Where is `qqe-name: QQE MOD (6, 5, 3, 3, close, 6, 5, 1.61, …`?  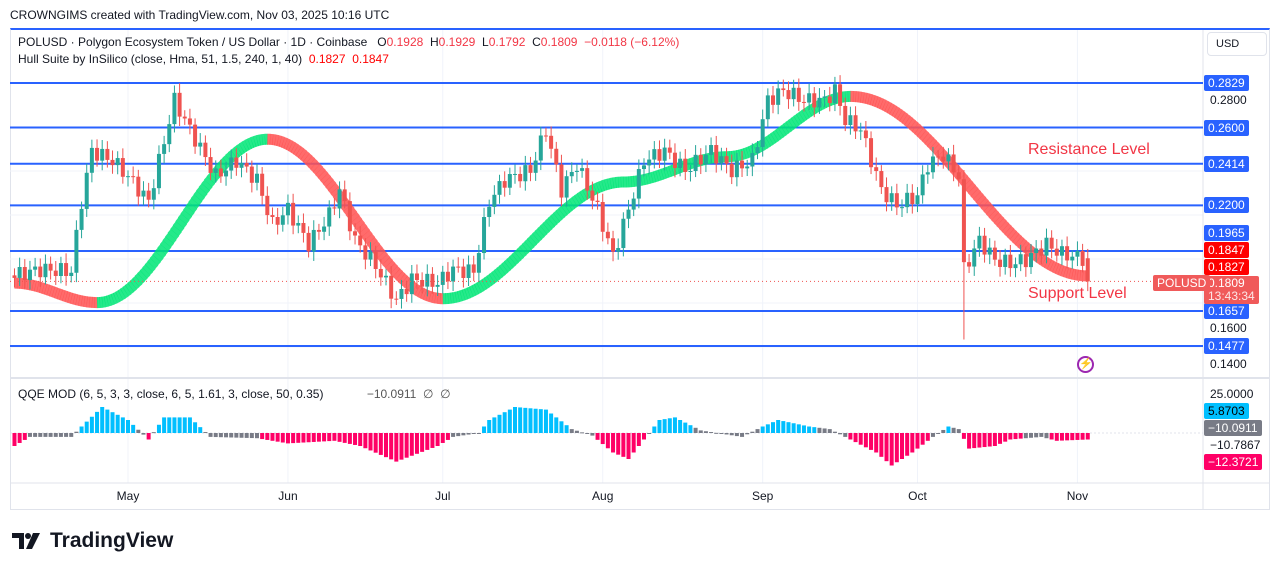
qqe-name: QQE MOD (6, 5, 3, 3, close, 6, 5, 1.61, … is located at coordinates (171, 394).